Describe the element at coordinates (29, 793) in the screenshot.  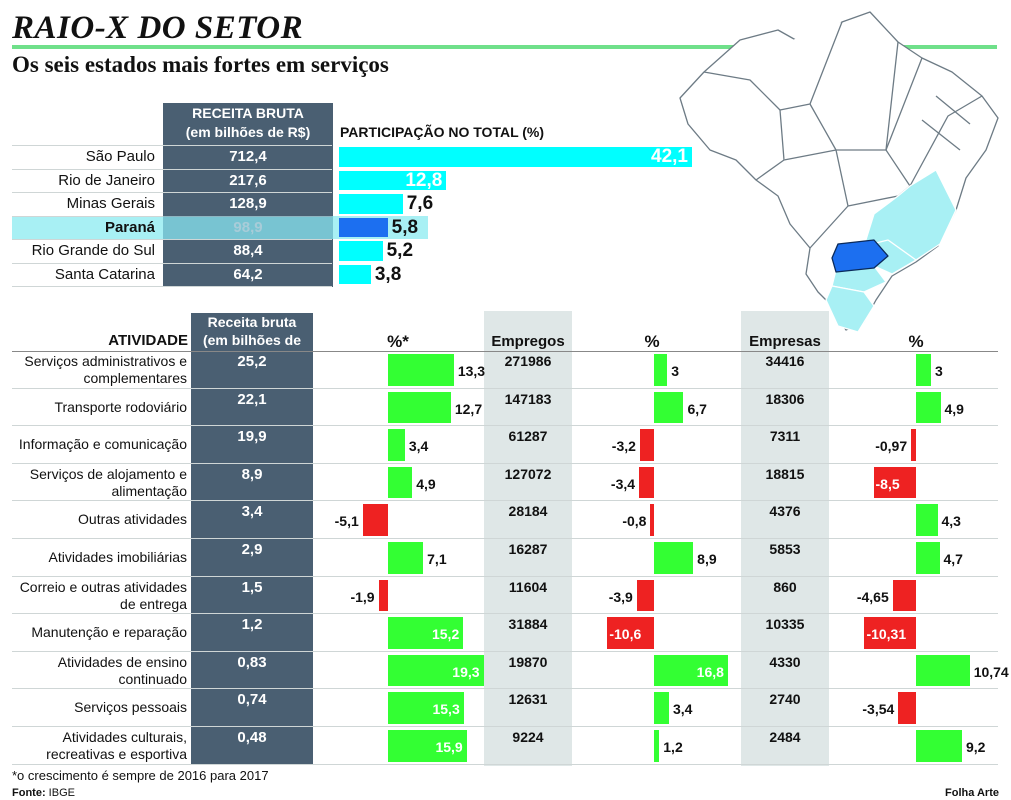
I see `source-label: Fonte:` at that location.